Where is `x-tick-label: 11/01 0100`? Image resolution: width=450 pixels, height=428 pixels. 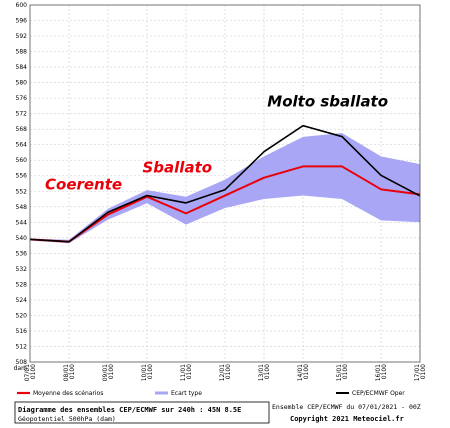
x-tick-label: 11/01 0100 is located at coordinates (186, 372).